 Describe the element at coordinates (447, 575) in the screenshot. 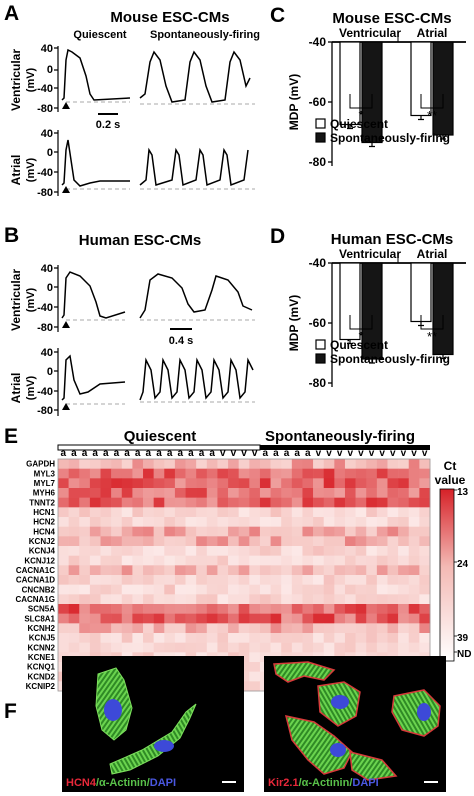

I see `legend-colorbar` at that location.